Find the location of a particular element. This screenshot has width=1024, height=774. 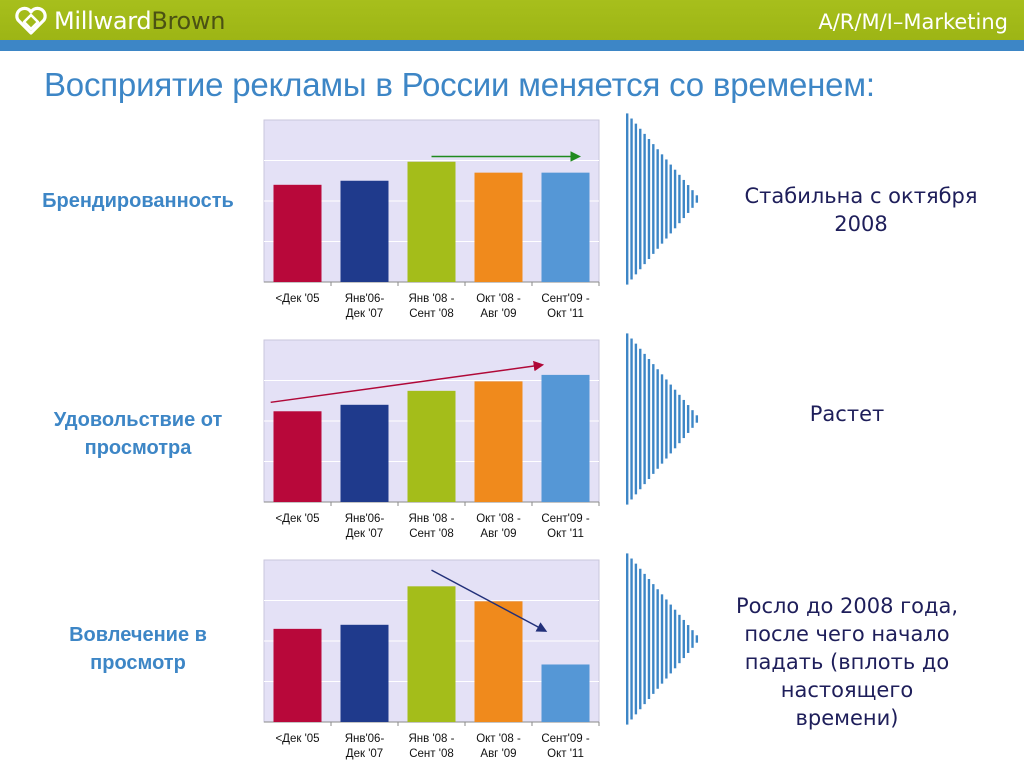

logo-text-part2: Brown is located at coordinates (188, 21).